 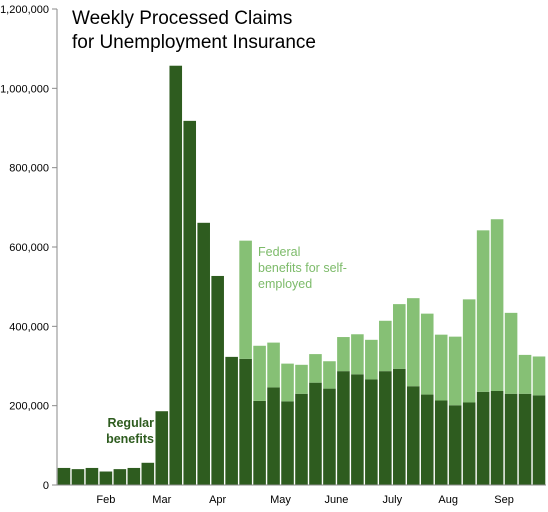 What do you see at coordinates (130, 431) in the screenshot?
I see `annotation-regular-benefits: Regular benefits` at bounding box center [130, 431].